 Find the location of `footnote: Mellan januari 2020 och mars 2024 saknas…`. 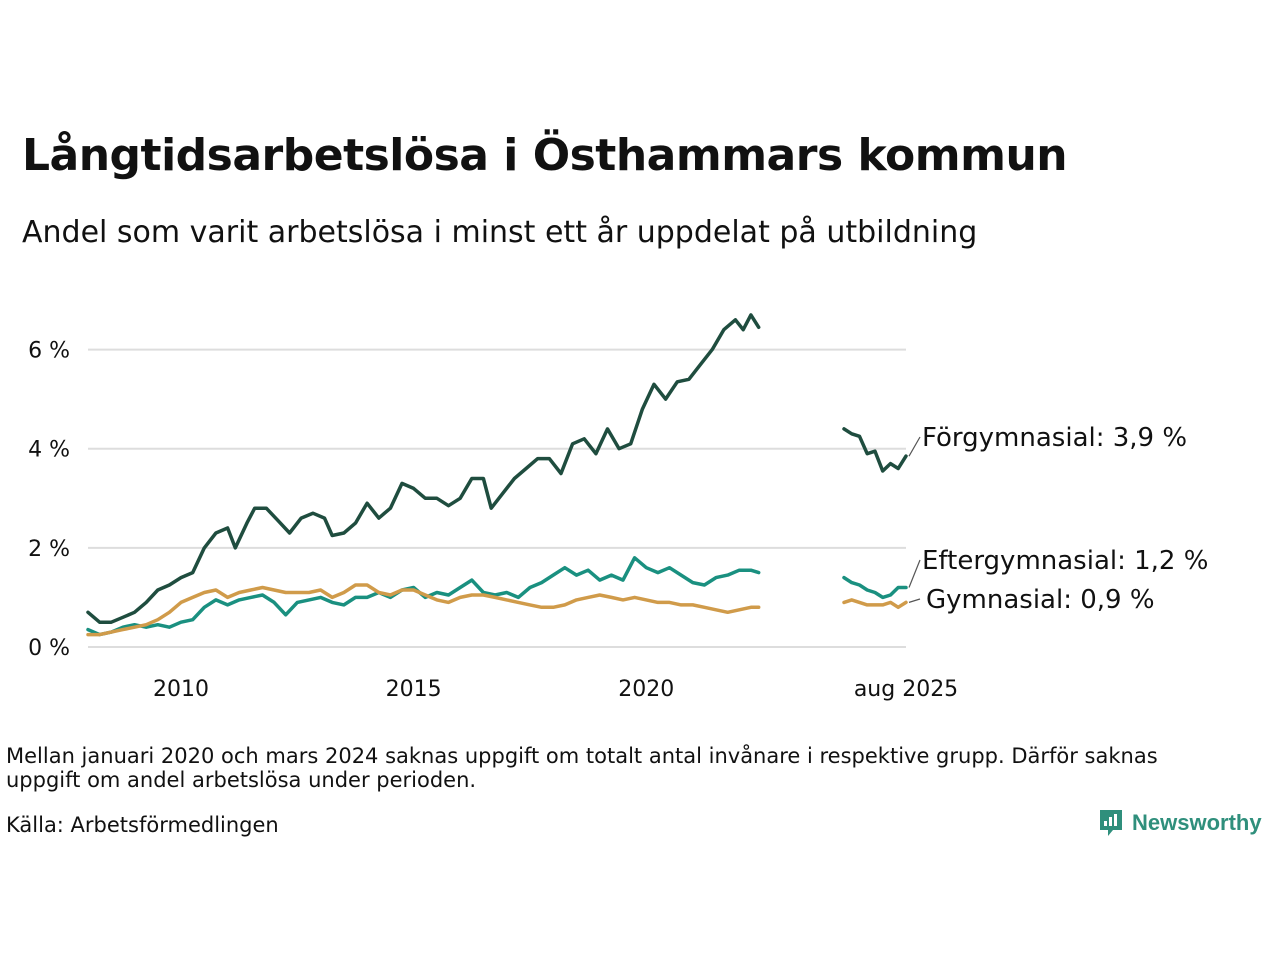

footnote: Mellan januari 2020 och mars 2024 saknas… is located at coordinates (582, 768).